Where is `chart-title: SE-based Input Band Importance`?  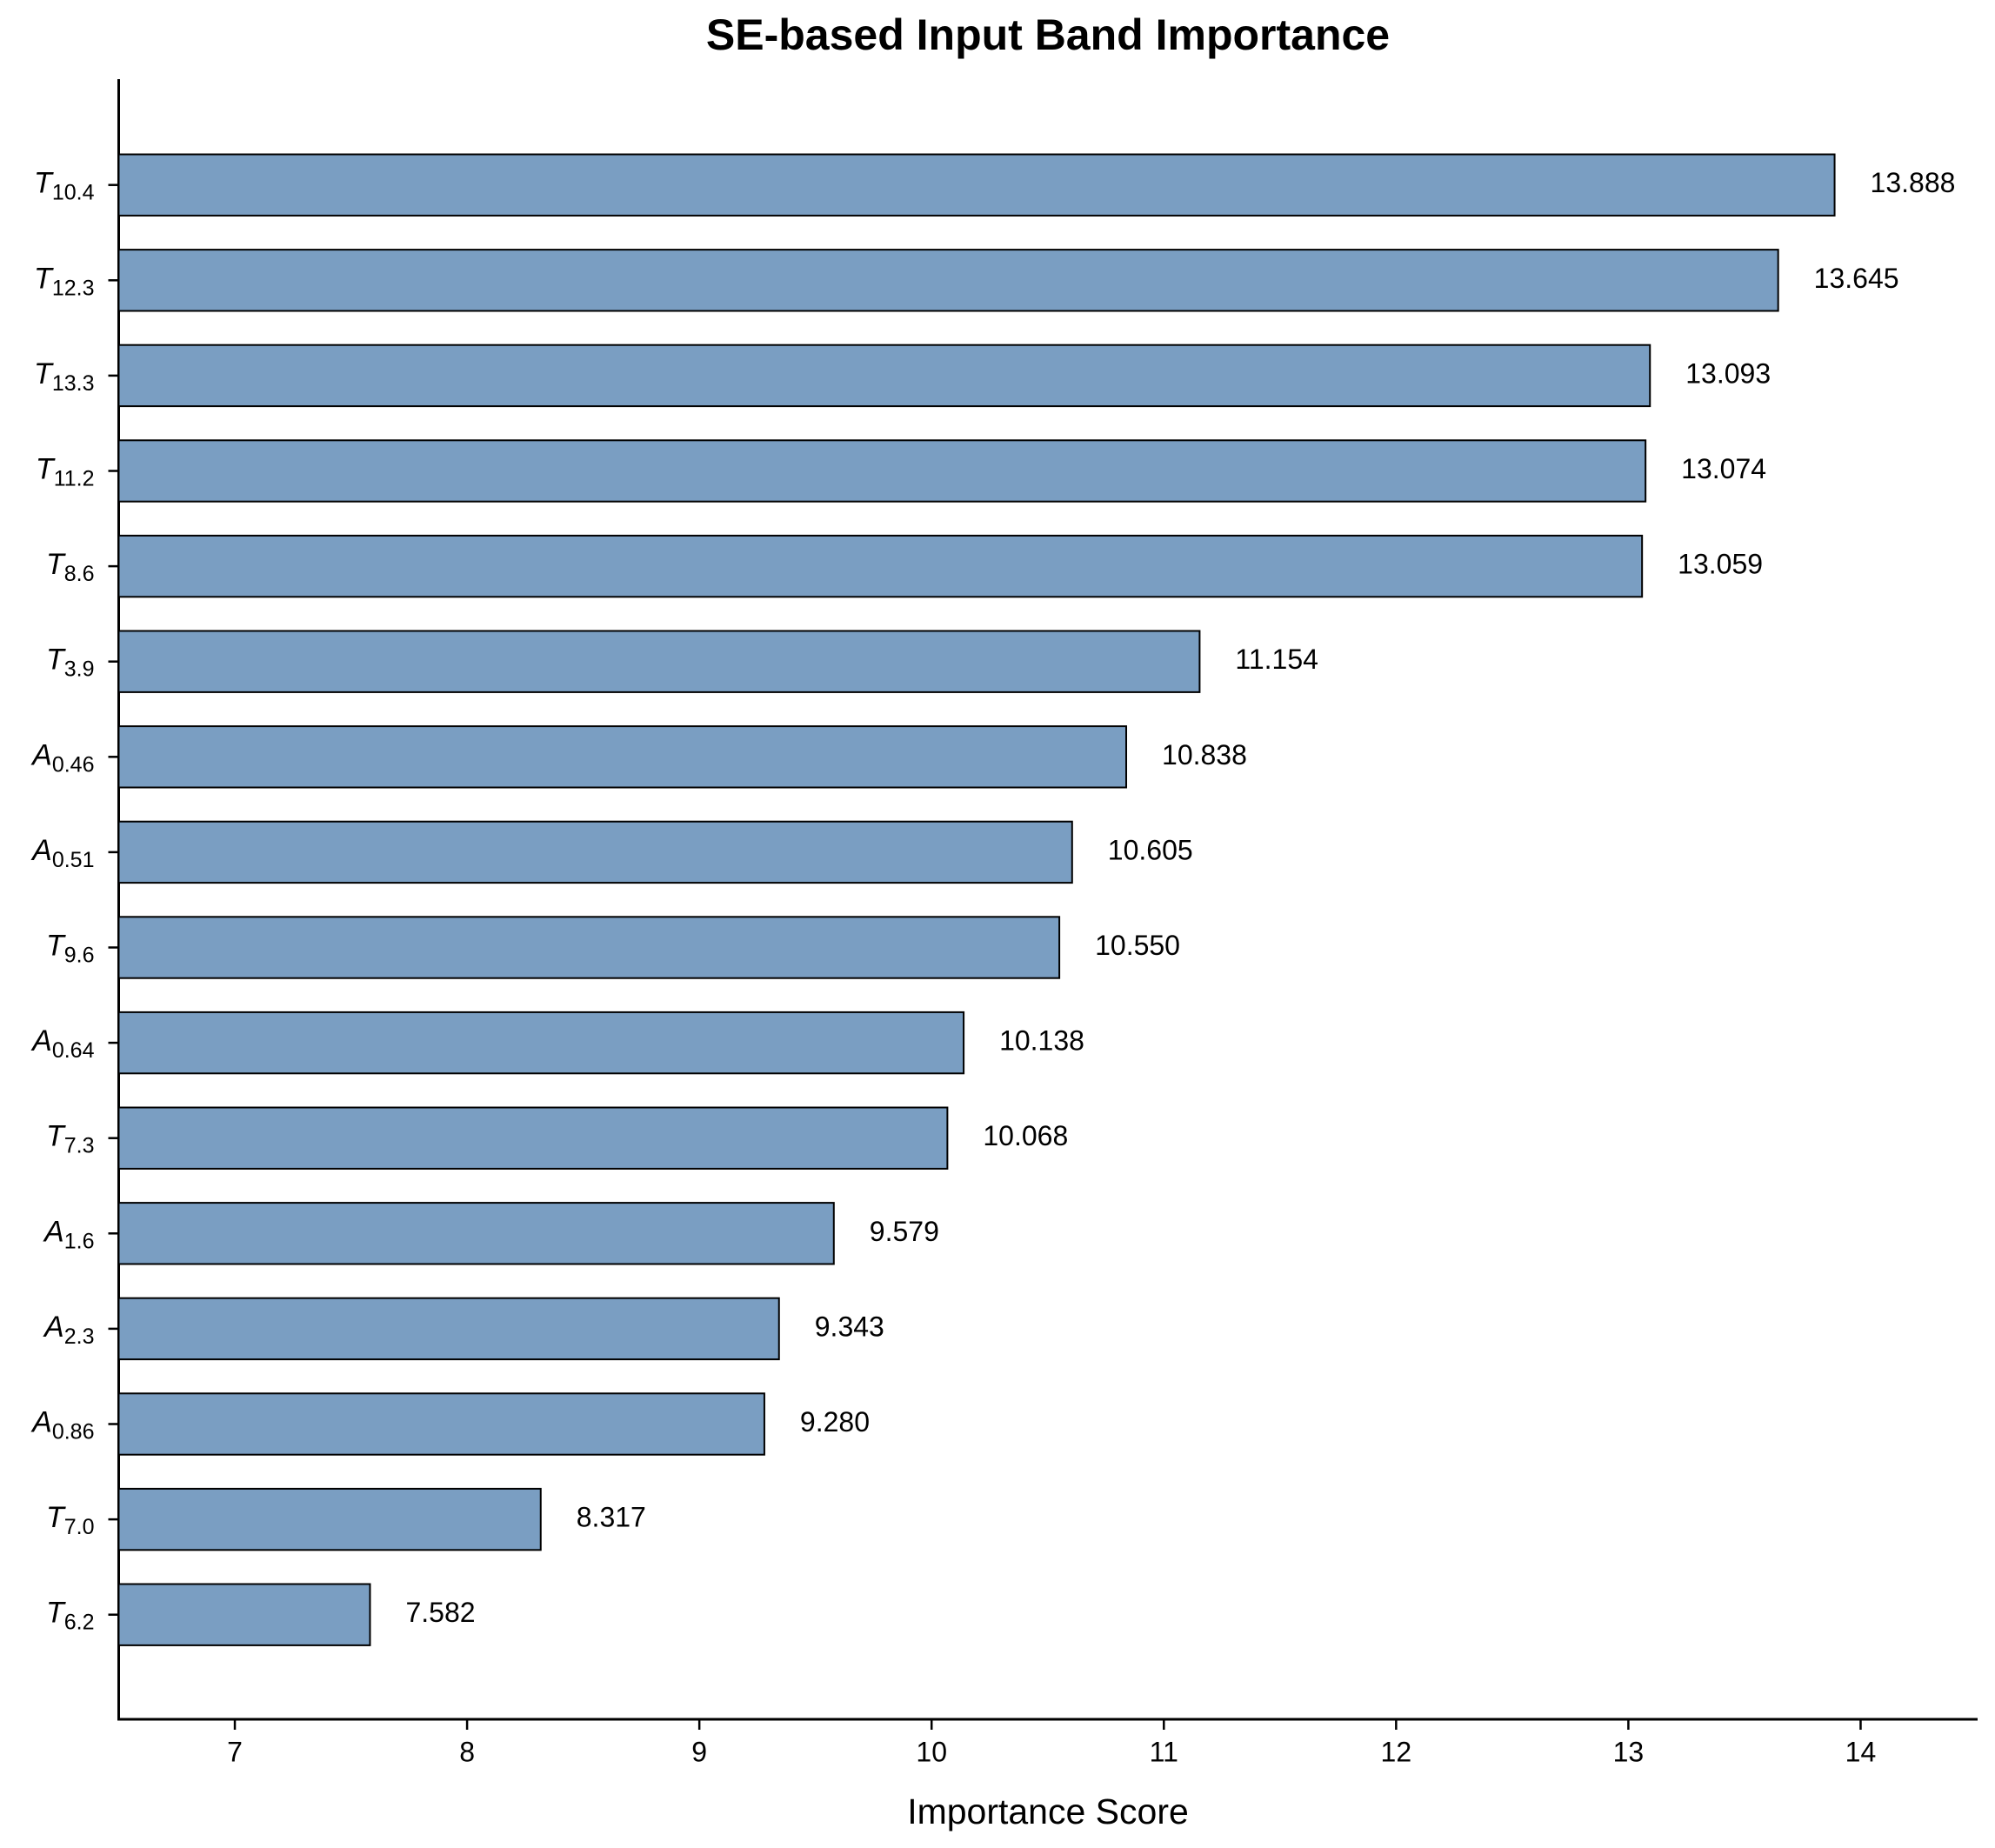
chart-title: SE-based Input Band Importance is located at coordinates (1048, 35).